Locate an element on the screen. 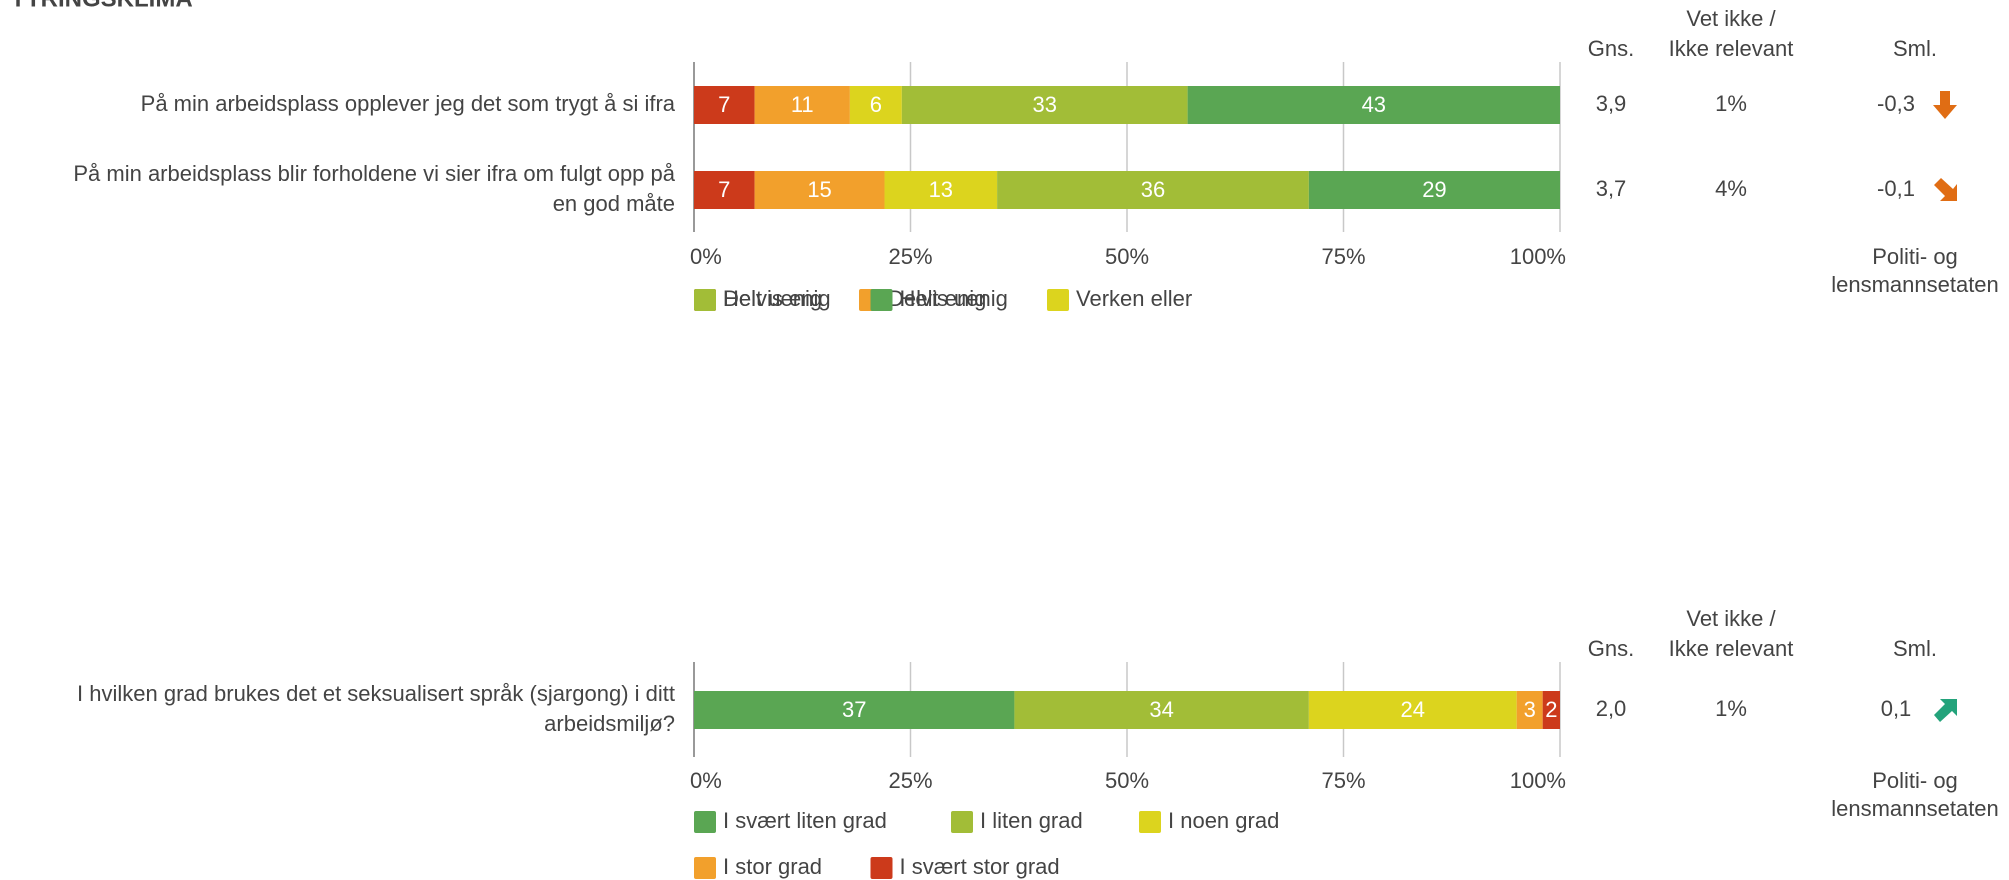 The width and height of the screenshot is (2009, 880). chart1-data-label: 11 is located at coordinates (802, 104).